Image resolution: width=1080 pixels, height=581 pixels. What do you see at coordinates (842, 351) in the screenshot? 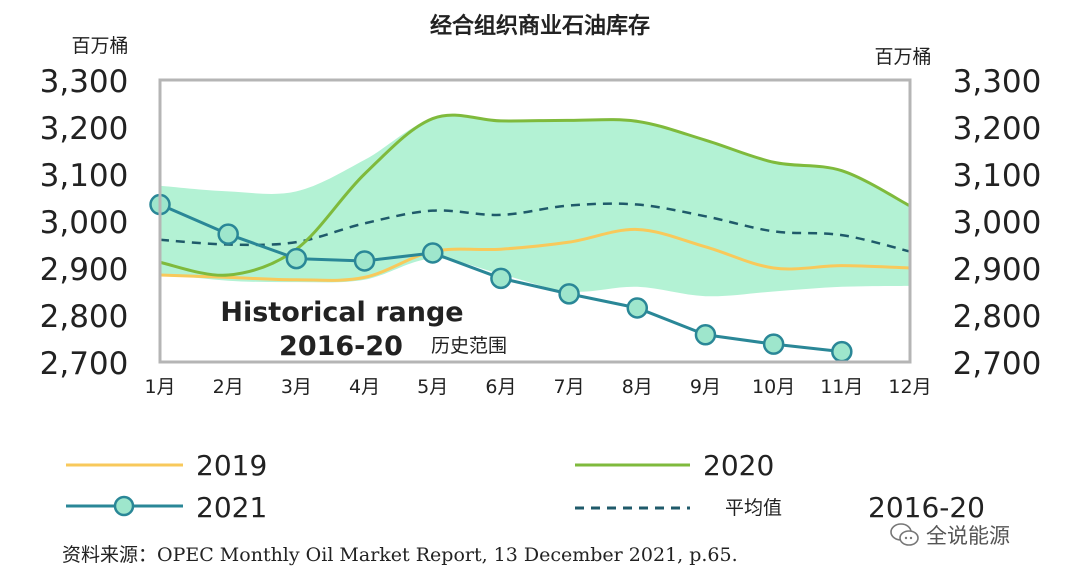
I see `data-point-2021-11月` at bounding box center [842, 351].